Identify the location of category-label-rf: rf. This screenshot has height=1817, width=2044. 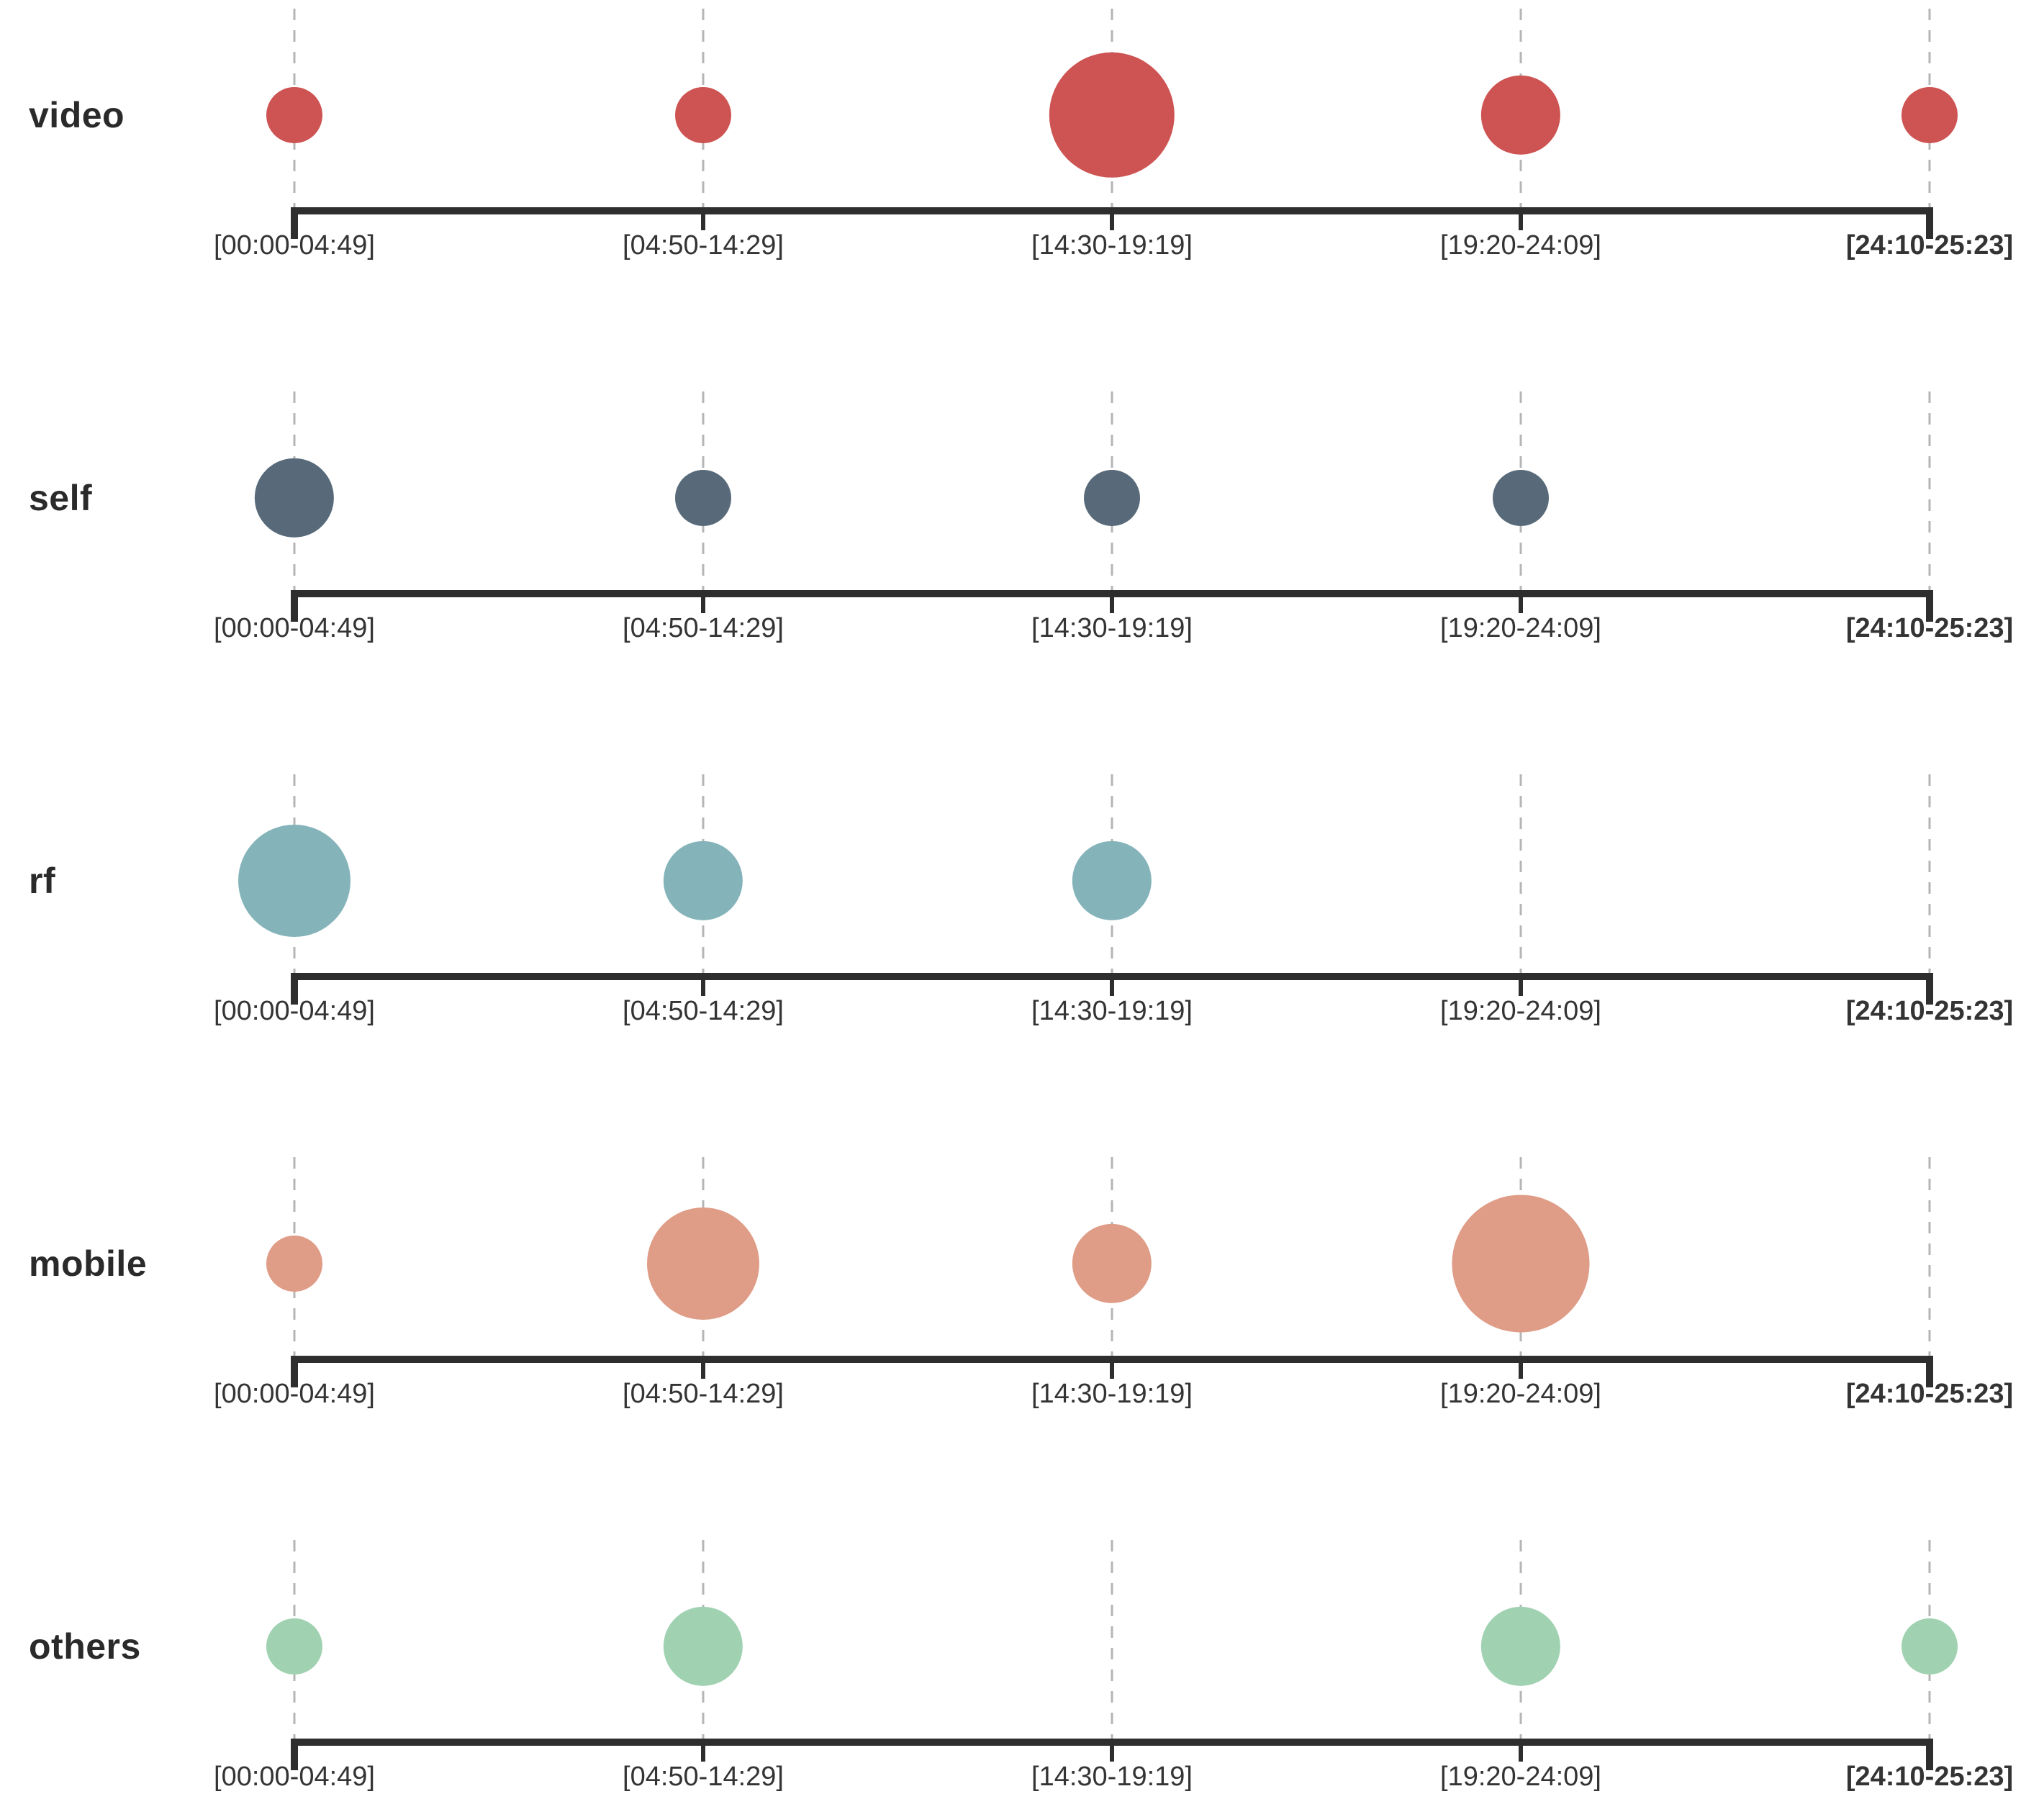
(42, 881).